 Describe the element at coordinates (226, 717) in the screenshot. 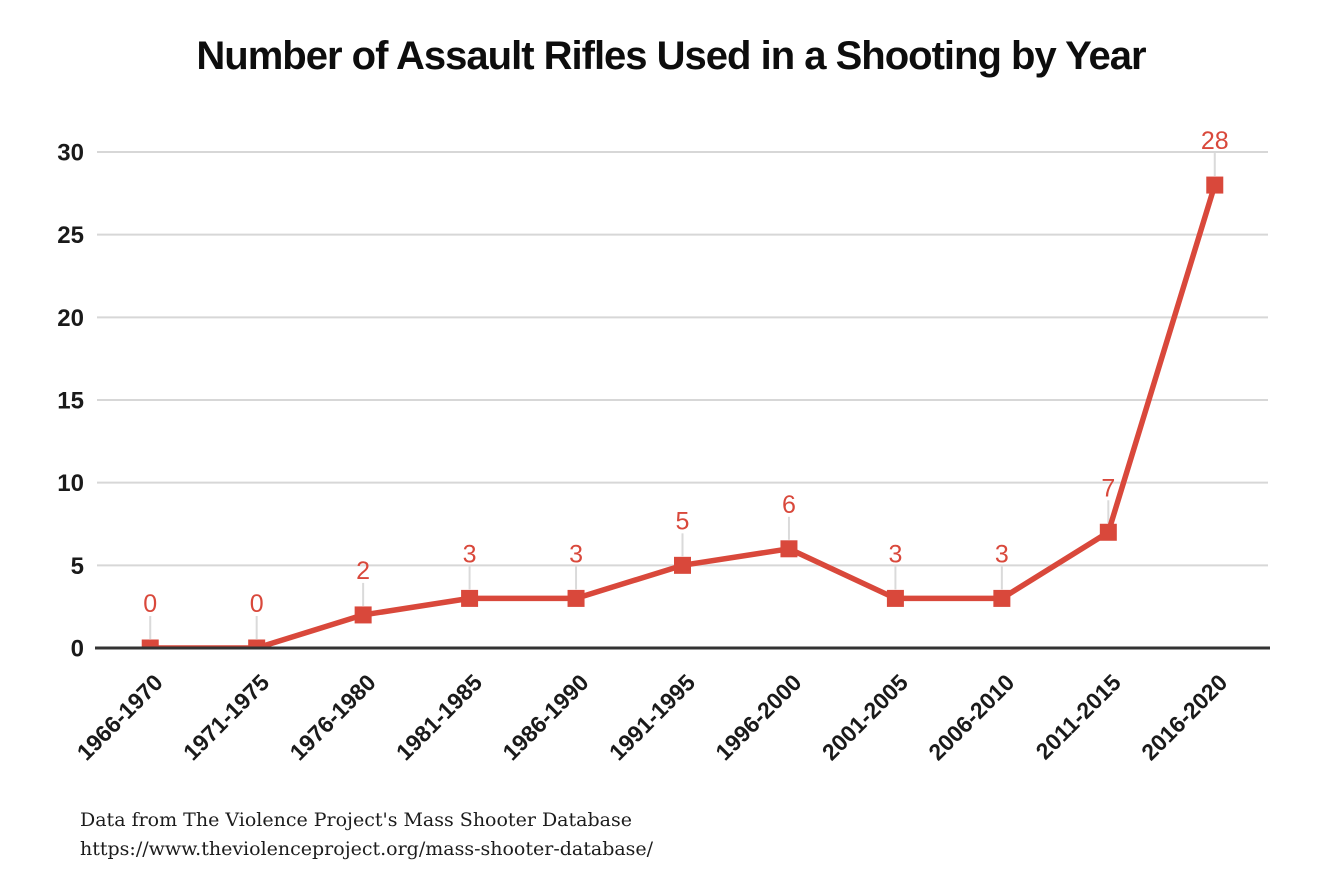

I see `x-axis-tick-label: 1971-1975` at that location.